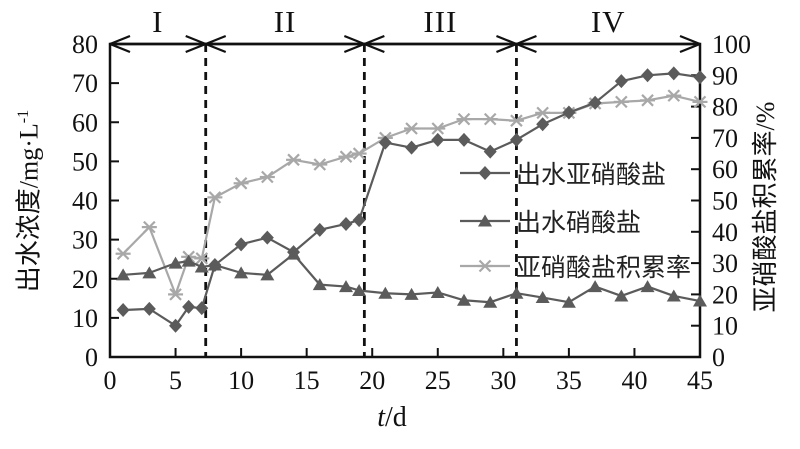 The width and height of the screenshot is (800, 449). I want to click on y-axis-title-right: 亚硝酸盐积累率/%, so click(765, 207).